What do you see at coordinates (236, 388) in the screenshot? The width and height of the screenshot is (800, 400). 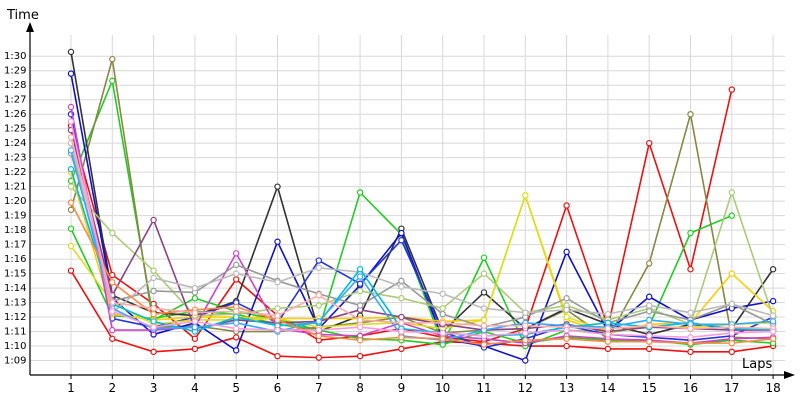 I see `x-tick-label: 5` at bounding box center [236, 388].